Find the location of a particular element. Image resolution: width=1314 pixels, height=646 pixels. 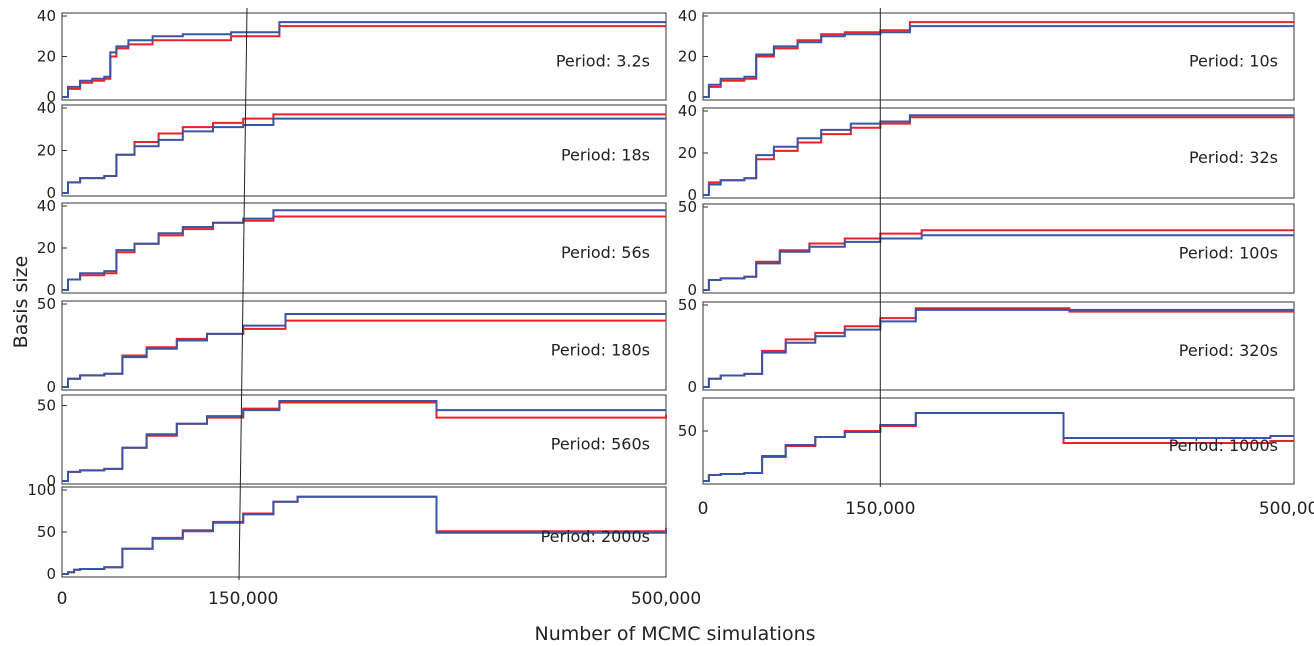

marker-line-left is located at coordinates (243, 294).